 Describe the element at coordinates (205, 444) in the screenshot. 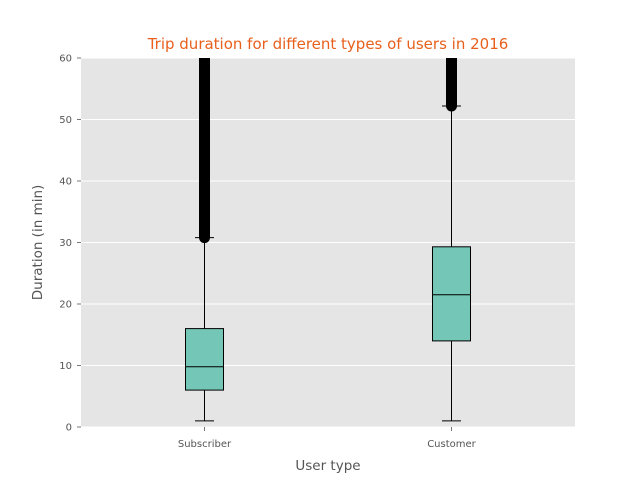

I see `x-tick-label: Subscriber` at that location.